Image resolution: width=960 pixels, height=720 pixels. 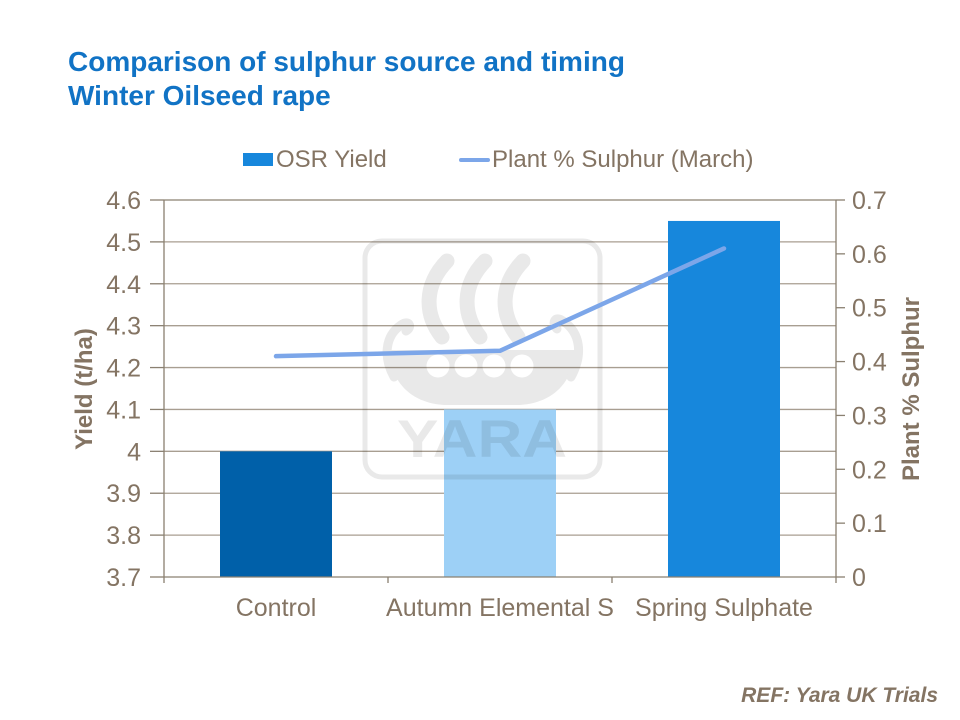 What do you see at coordinates (859, 578) in the screenshot?
I see `y-right-tick-label: 0` at bounding box center [859, 578].